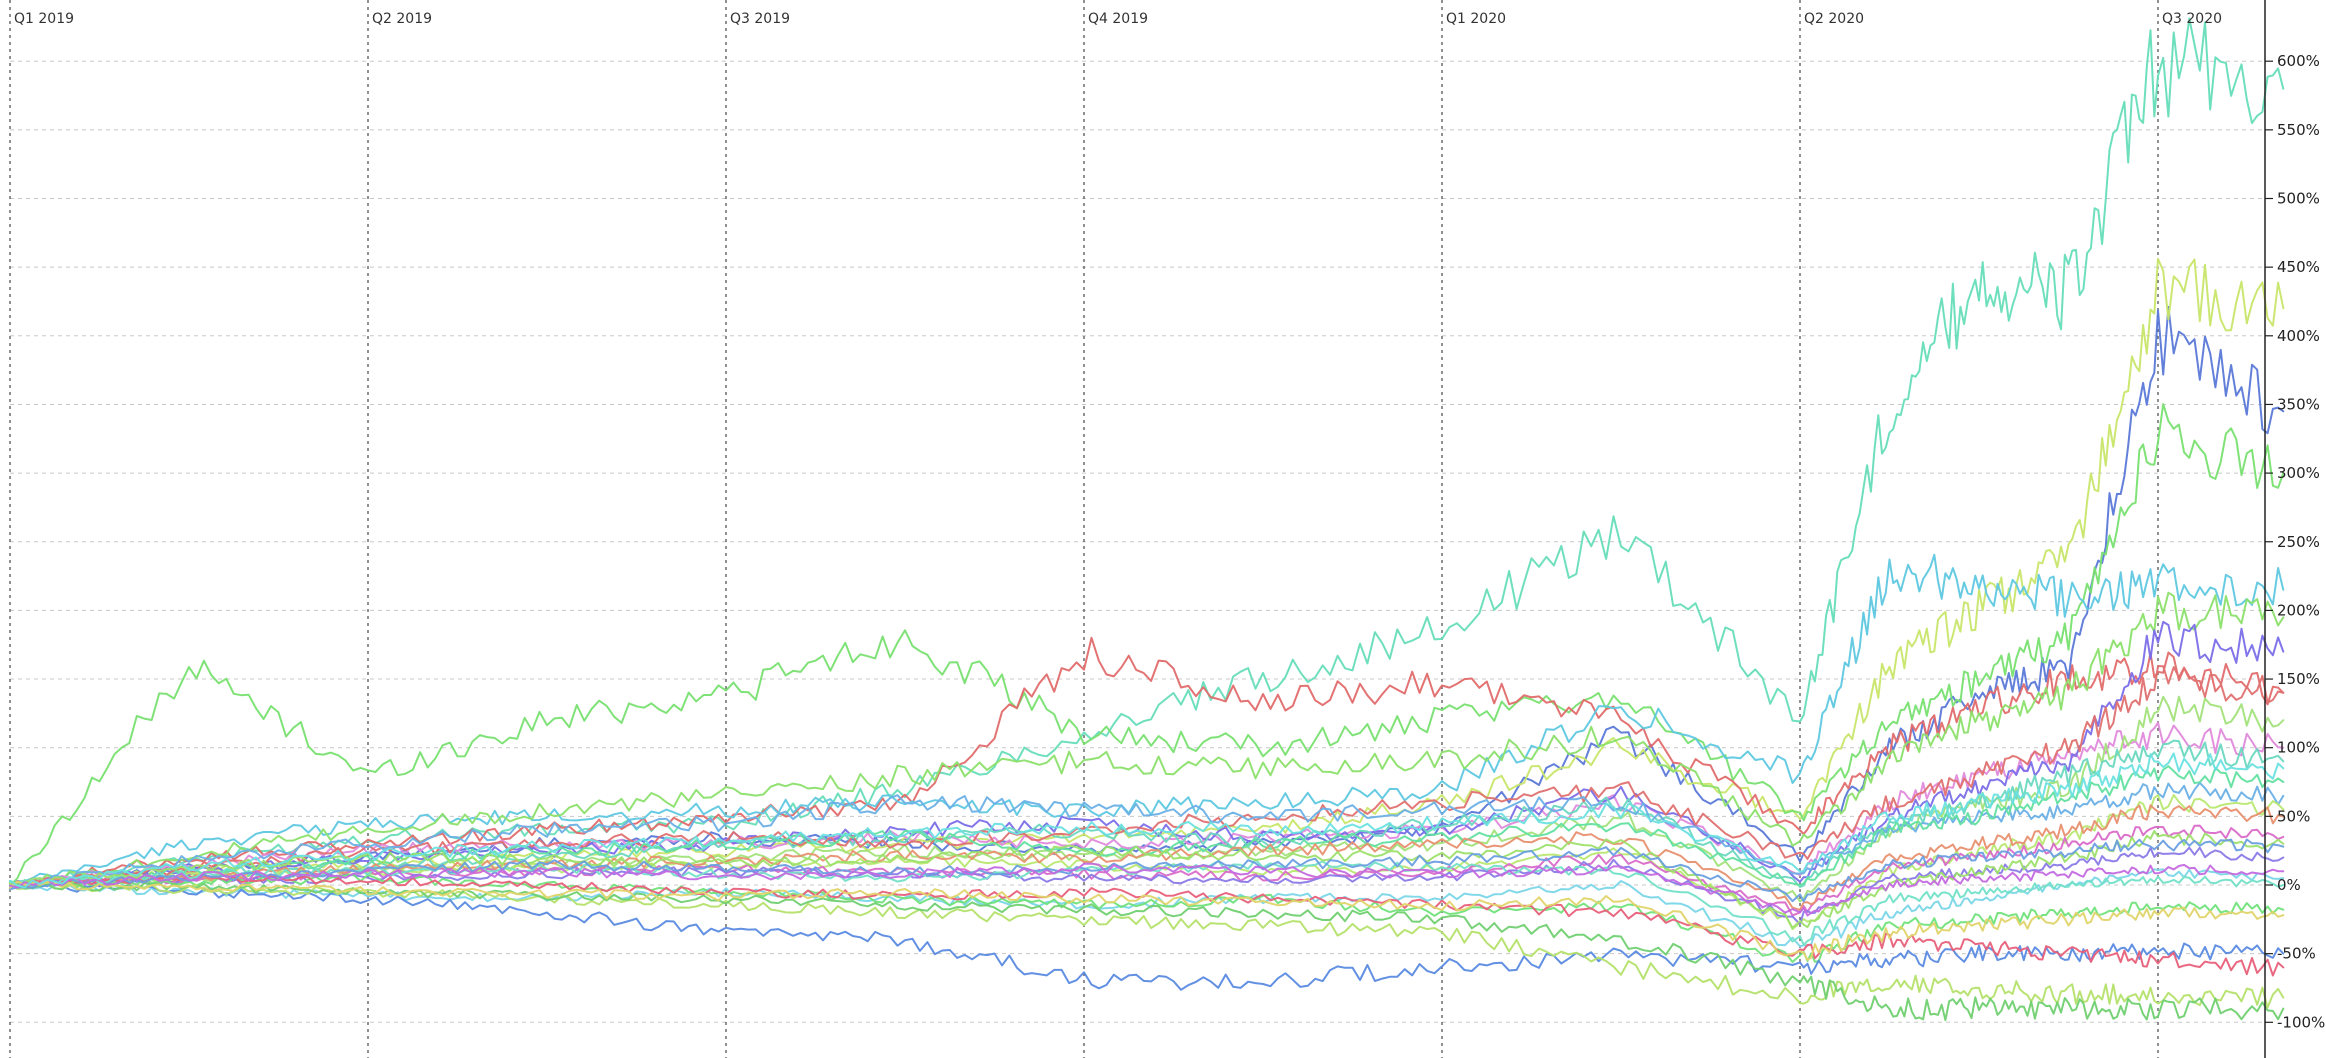 The height and width of the screenshot is (1058, 2326). Describe the element at coordinates (2289, 885) in the screenshot. I see `y-tick-label: 0%` at that location.